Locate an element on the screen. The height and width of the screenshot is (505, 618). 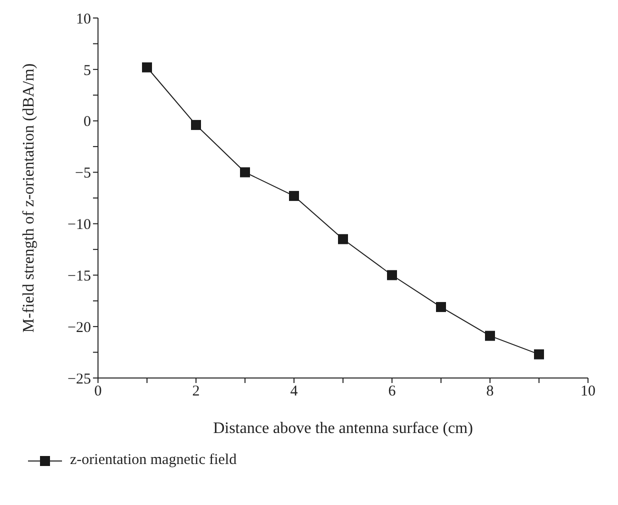
y-tick-label: −10 is located at coordinates (79, 225).